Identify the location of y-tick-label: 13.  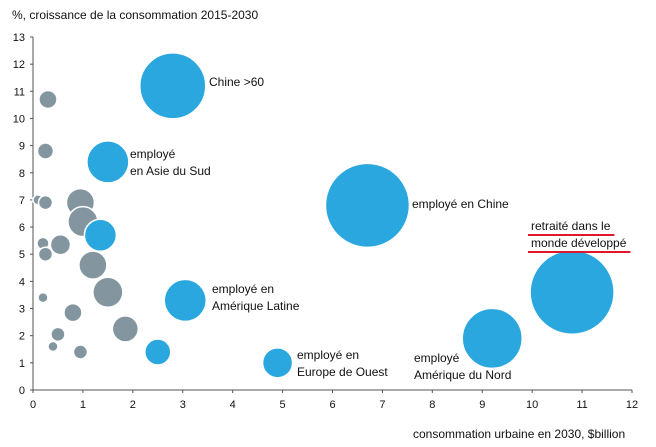
(19, 38).